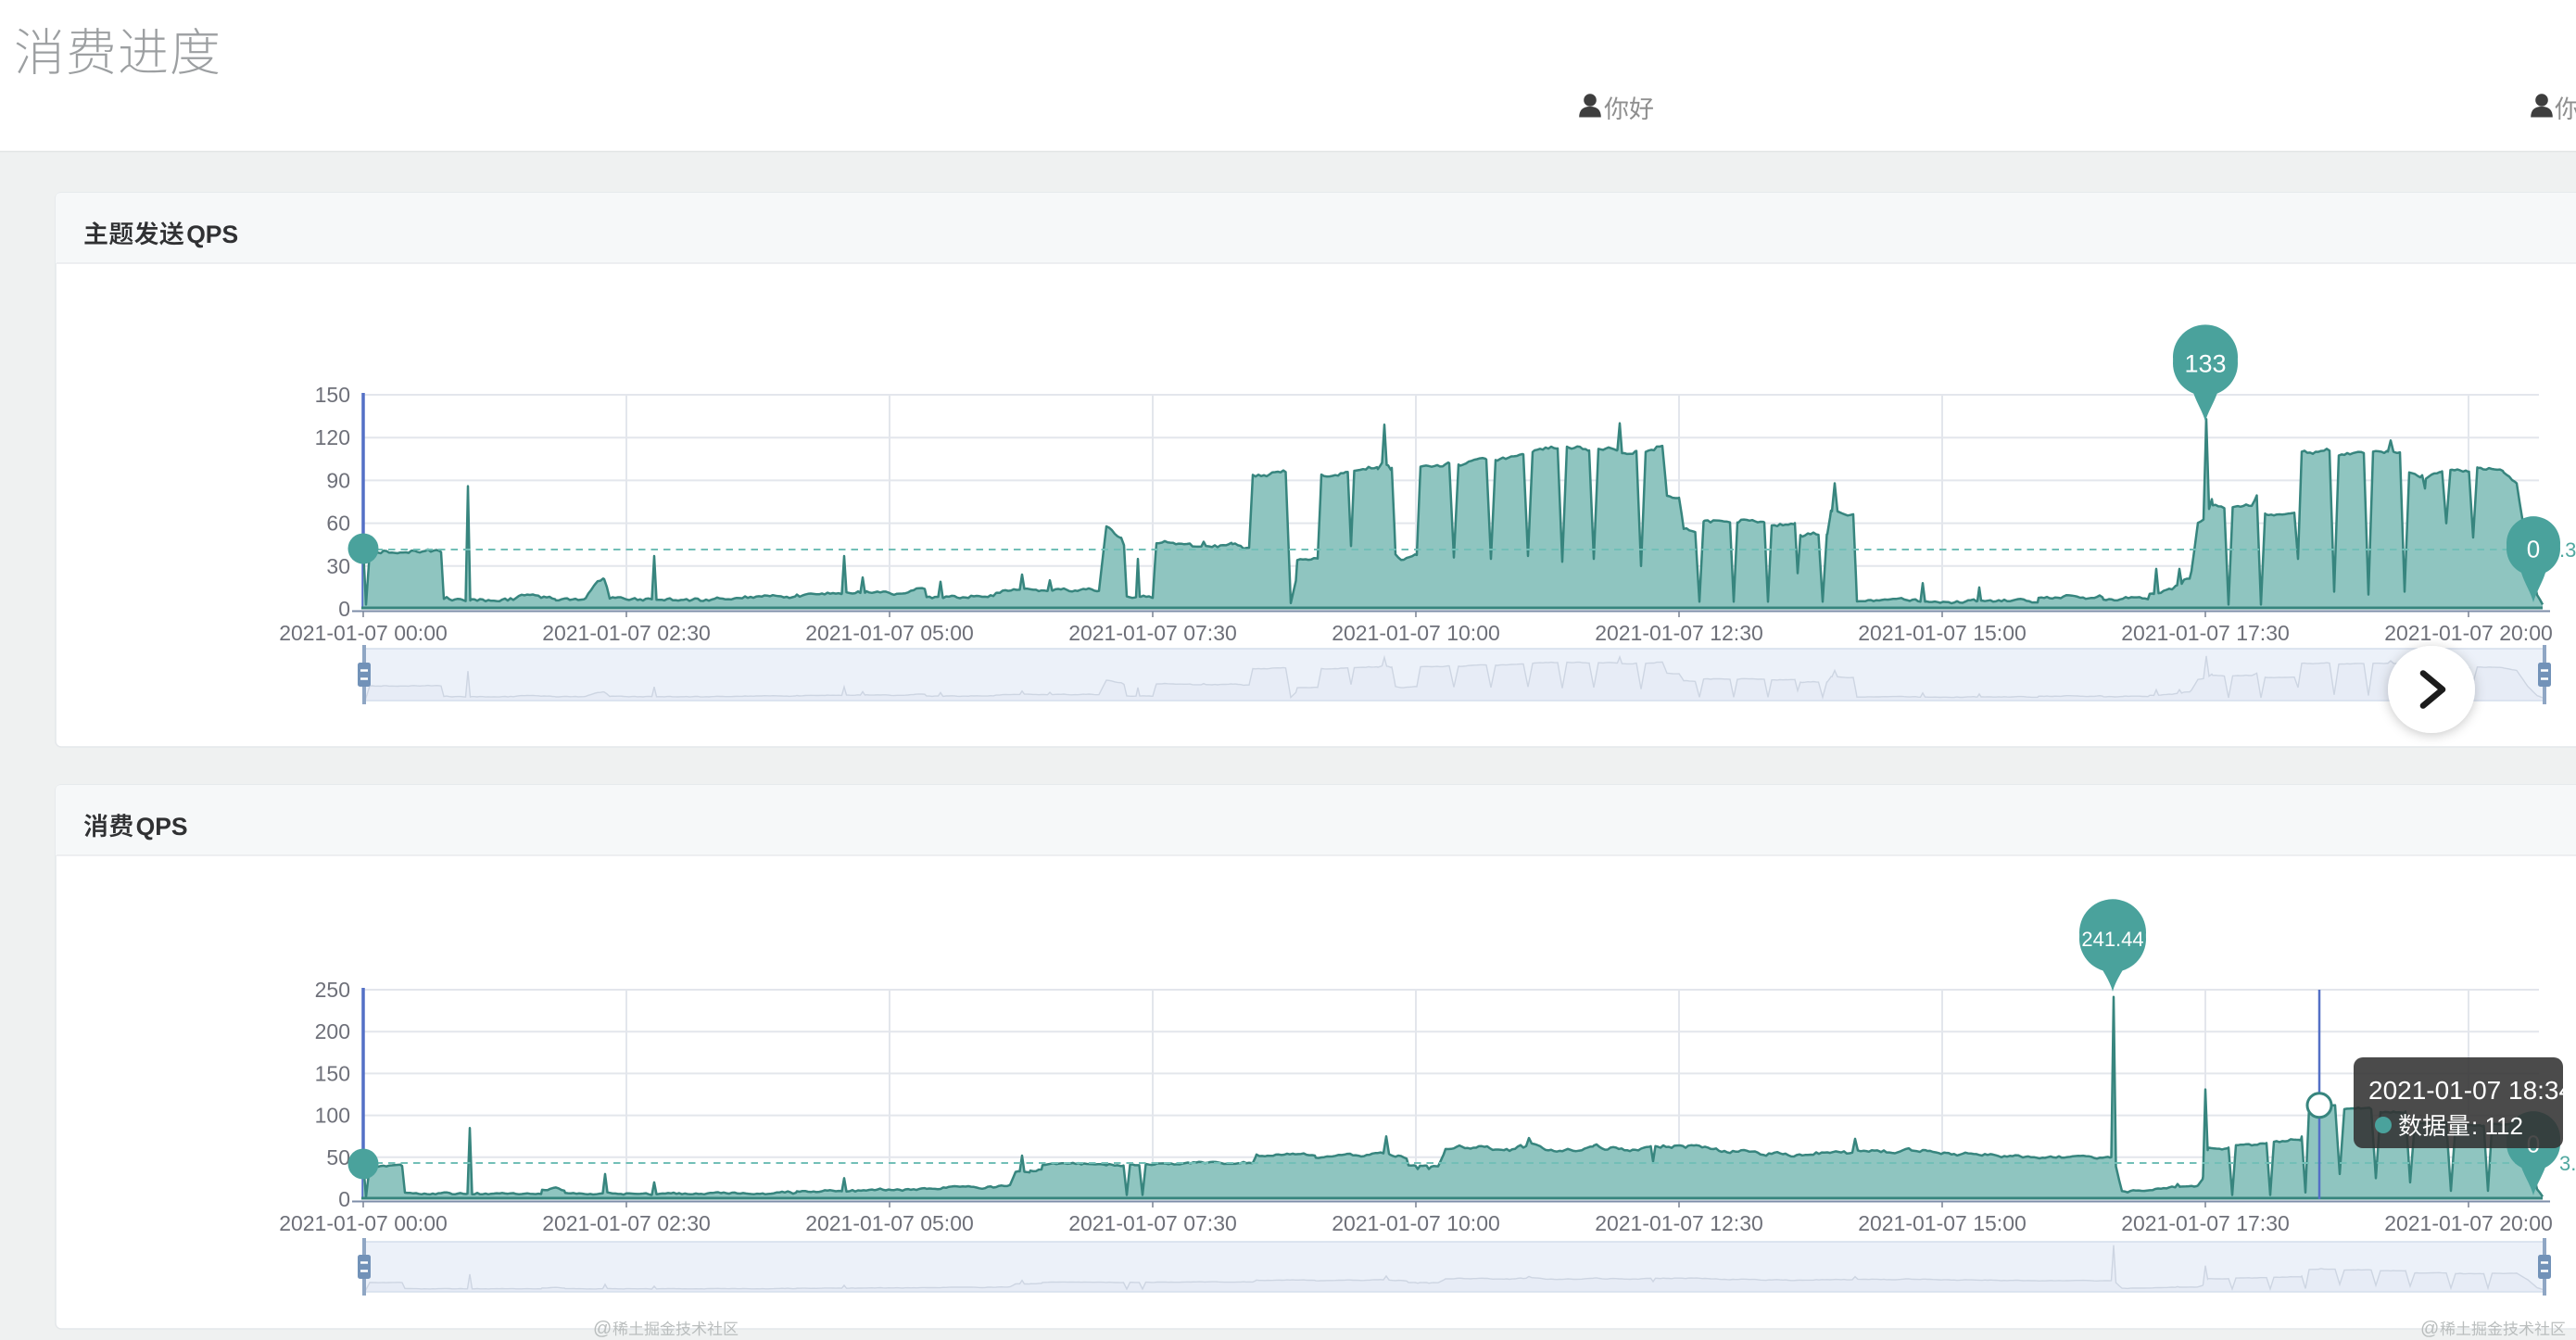  Describe the element at coordinates (2205, 364) in the screenshot. I see `svg-text: 133` at that location.